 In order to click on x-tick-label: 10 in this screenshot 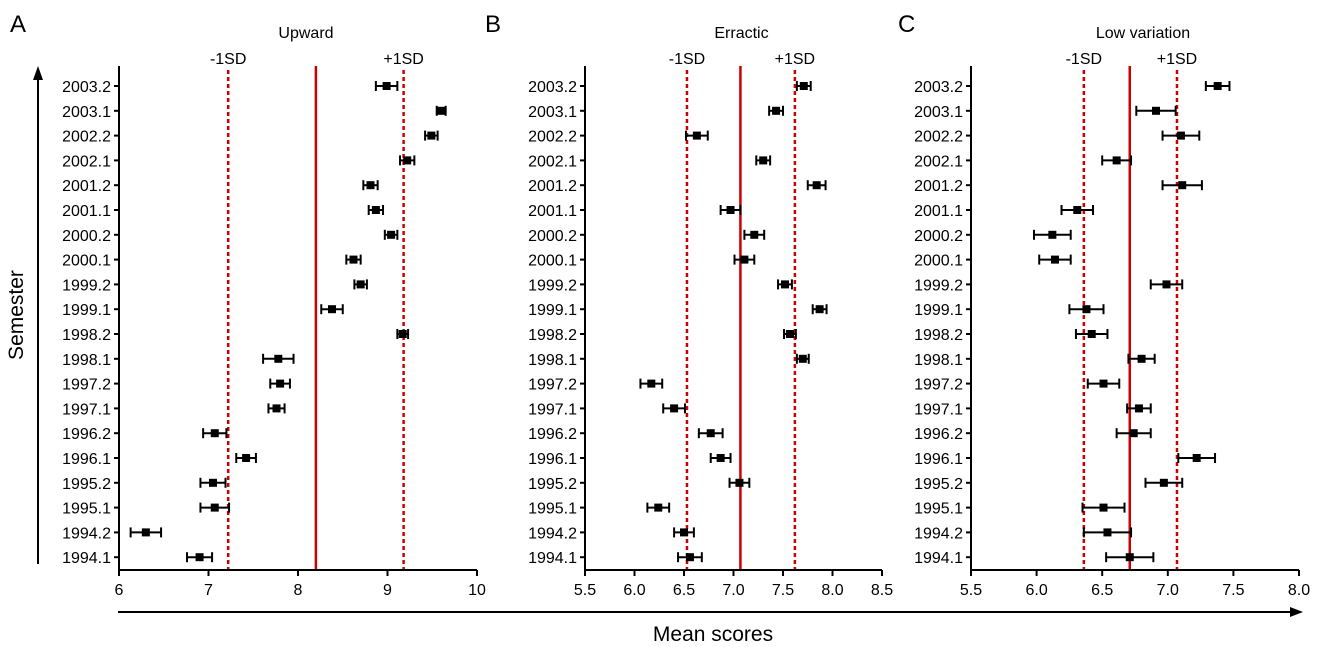, I will do `click(477, 590)`.